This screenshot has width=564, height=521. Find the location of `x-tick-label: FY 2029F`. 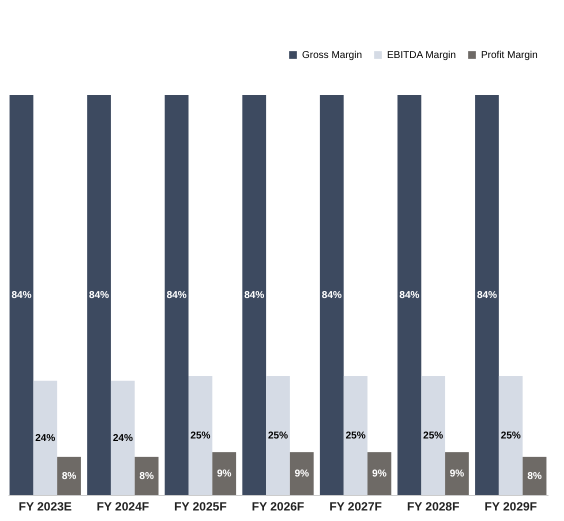

x-tick-label: FY 2029F is located at coordinates (510, 507).